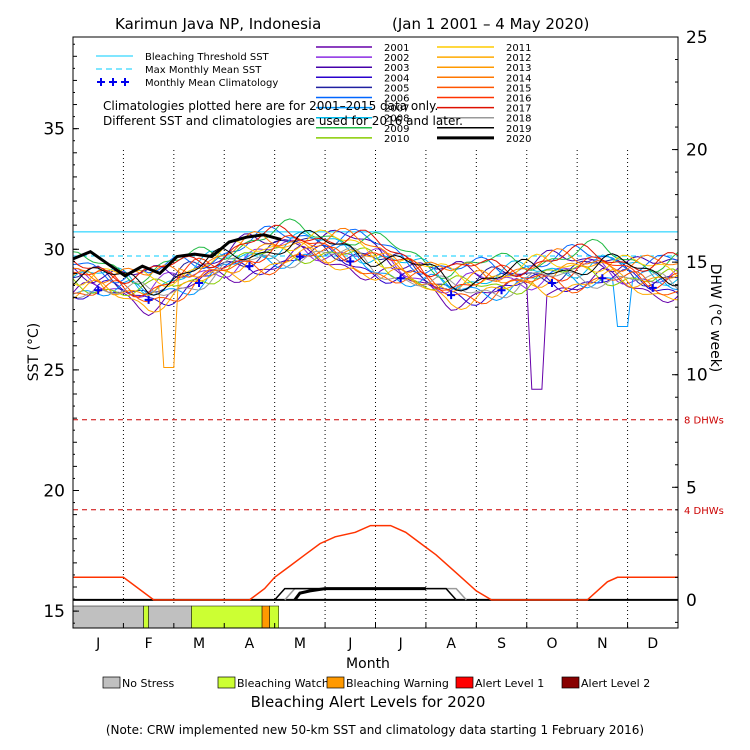 The width and height of the screenshot is (750, 750). Describe the element at coordinates (368, 664) in the screenshot. I see `x-axis-label: Month` at that location.